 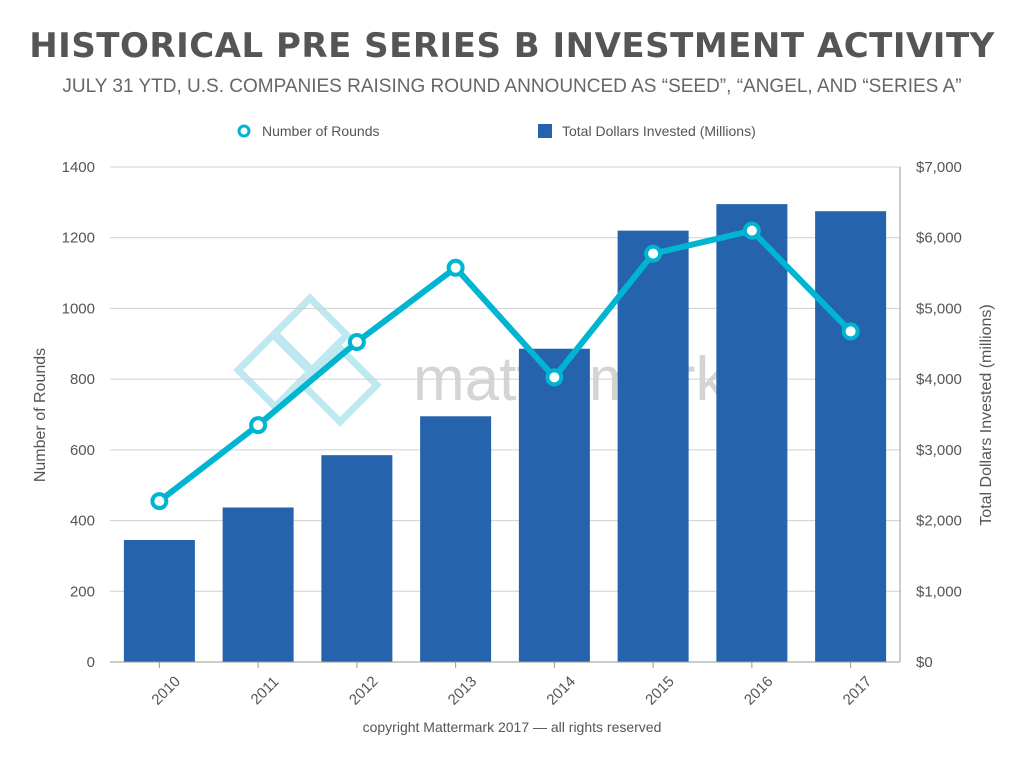 What do you see at coordinates (40, 415) in the screenshot?
I see `y-axis-title-left: Number of Rounds` at bounding box center [40, 415].